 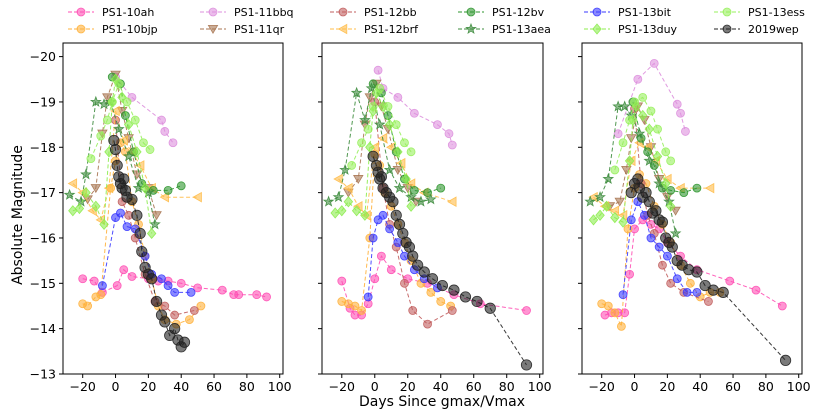 What do you see at coordinates (759, 12) in the screenshot?
I see `legend-item-ps1-13ess: PS1-13ess` at bounding box center [759, 12].